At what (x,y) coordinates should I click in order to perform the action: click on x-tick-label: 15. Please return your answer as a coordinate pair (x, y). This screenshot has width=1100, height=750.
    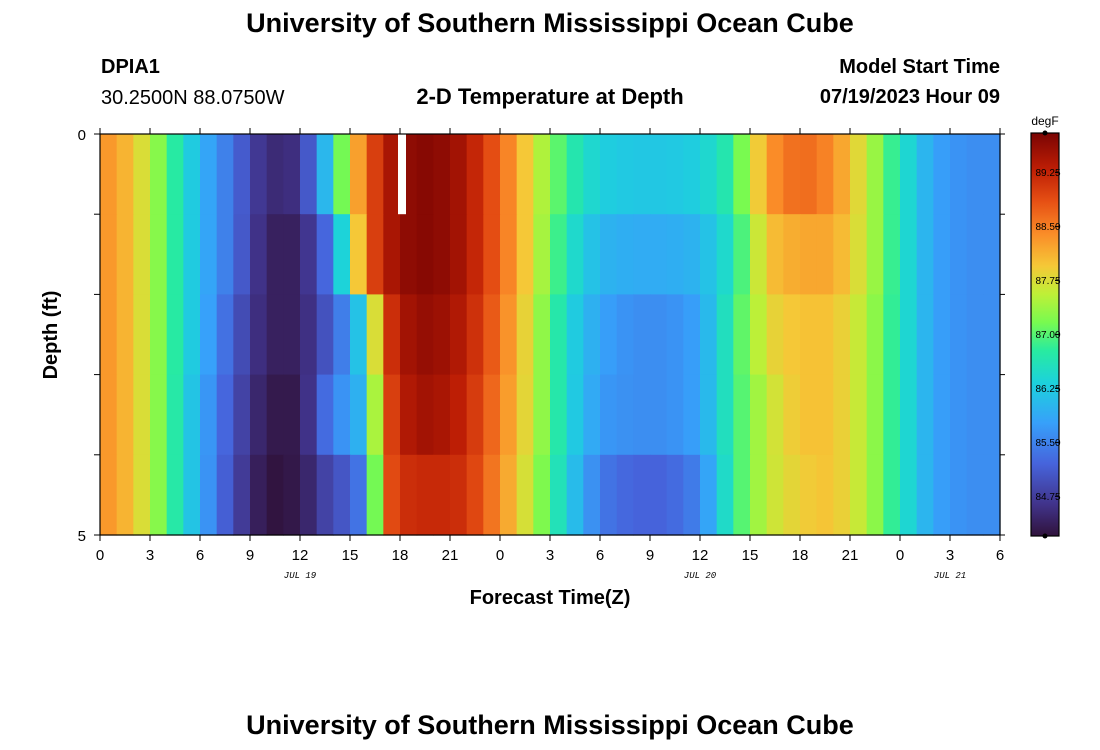
    Looking at the image, I should click on (750, 555).